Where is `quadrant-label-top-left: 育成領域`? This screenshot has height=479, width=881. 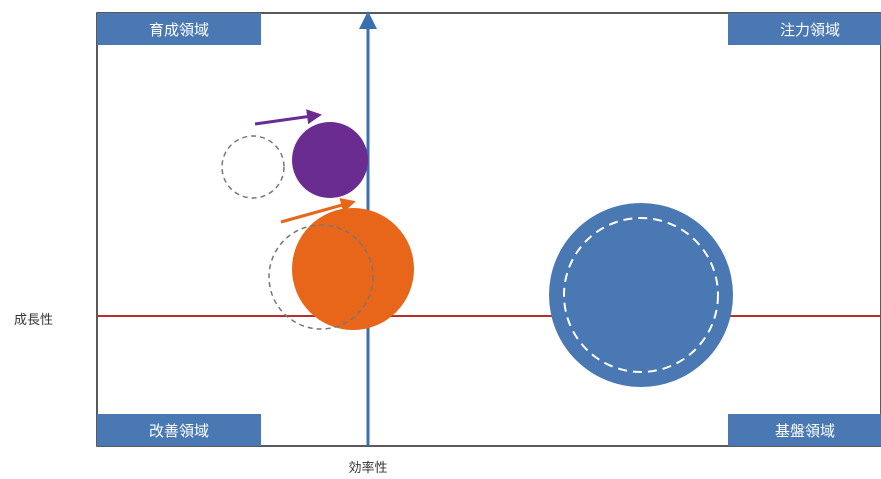 quadrant-label-top-left: 育成領域 is located at coordinates (179, 29).